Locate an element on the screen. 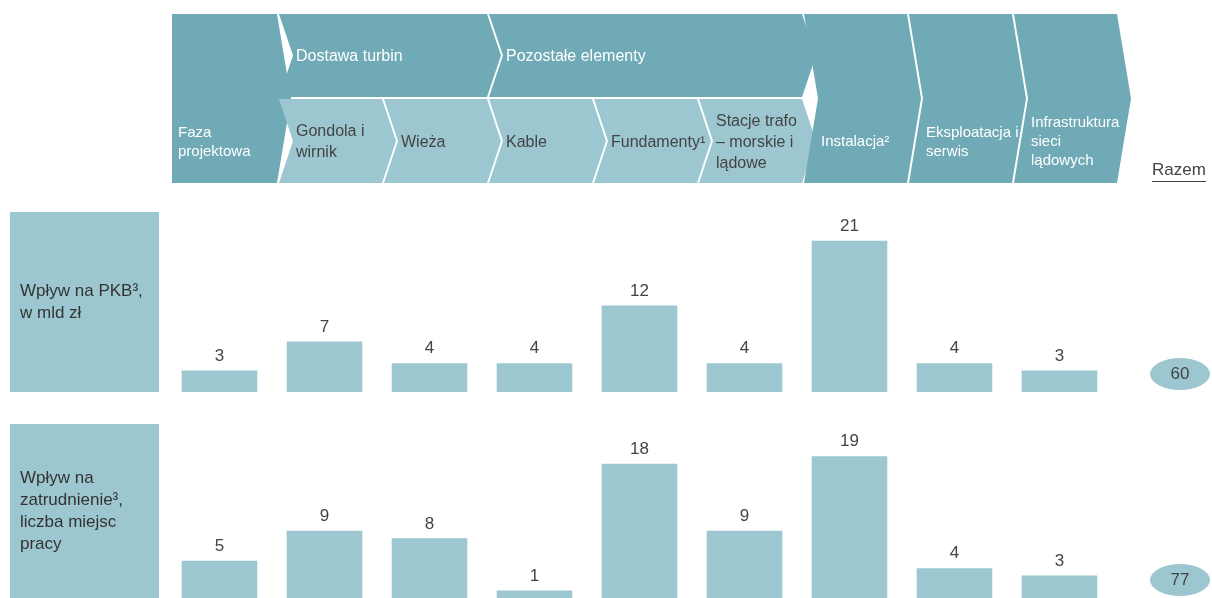  x-tick-label: Wieża is located at coordinates (423, 141).